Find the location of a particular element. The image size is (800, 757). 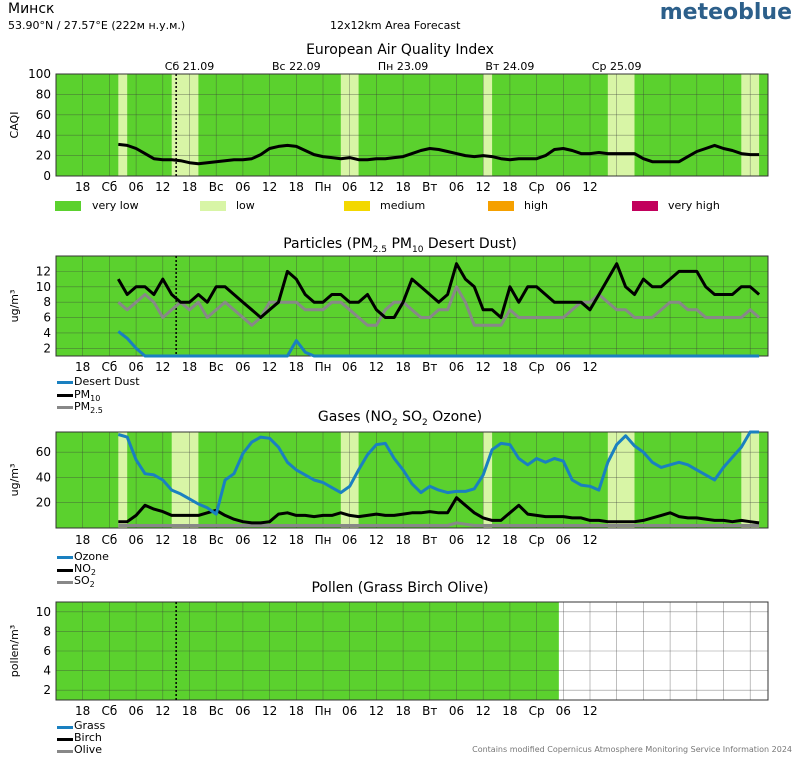

legend-line-so2 is located at coordinates (65, 582).